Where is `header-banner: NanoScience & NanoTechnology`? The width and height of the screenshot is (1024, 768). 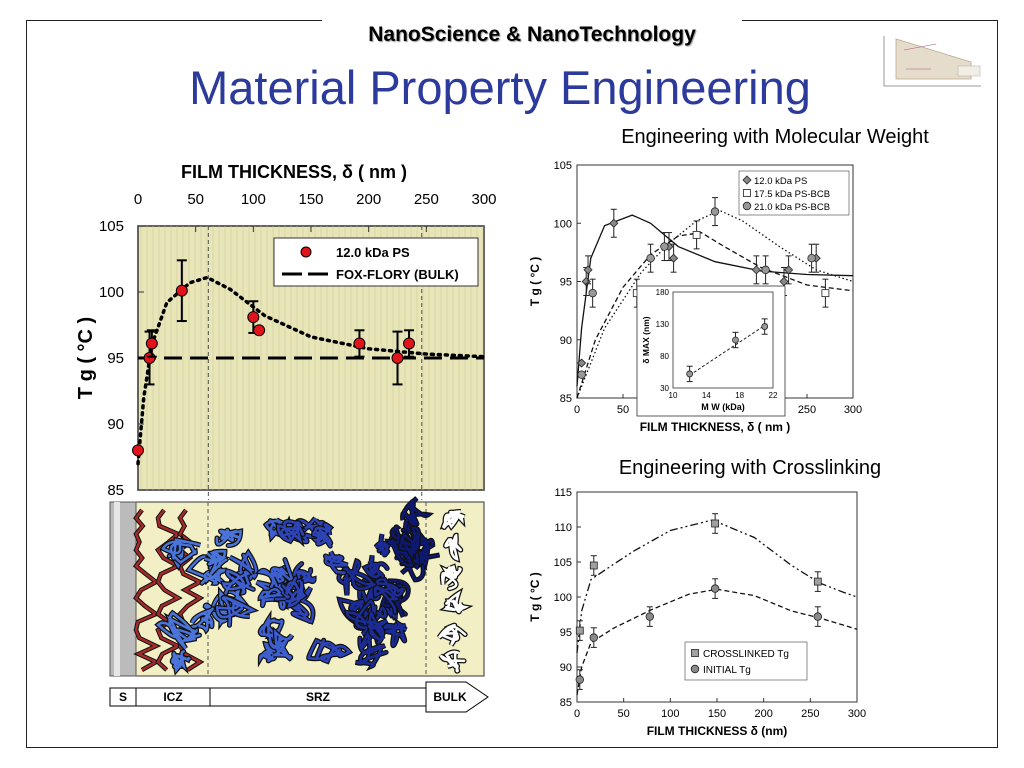 header-banner: NanoScience & NanoTechnology is located at coordinates (532, 35).